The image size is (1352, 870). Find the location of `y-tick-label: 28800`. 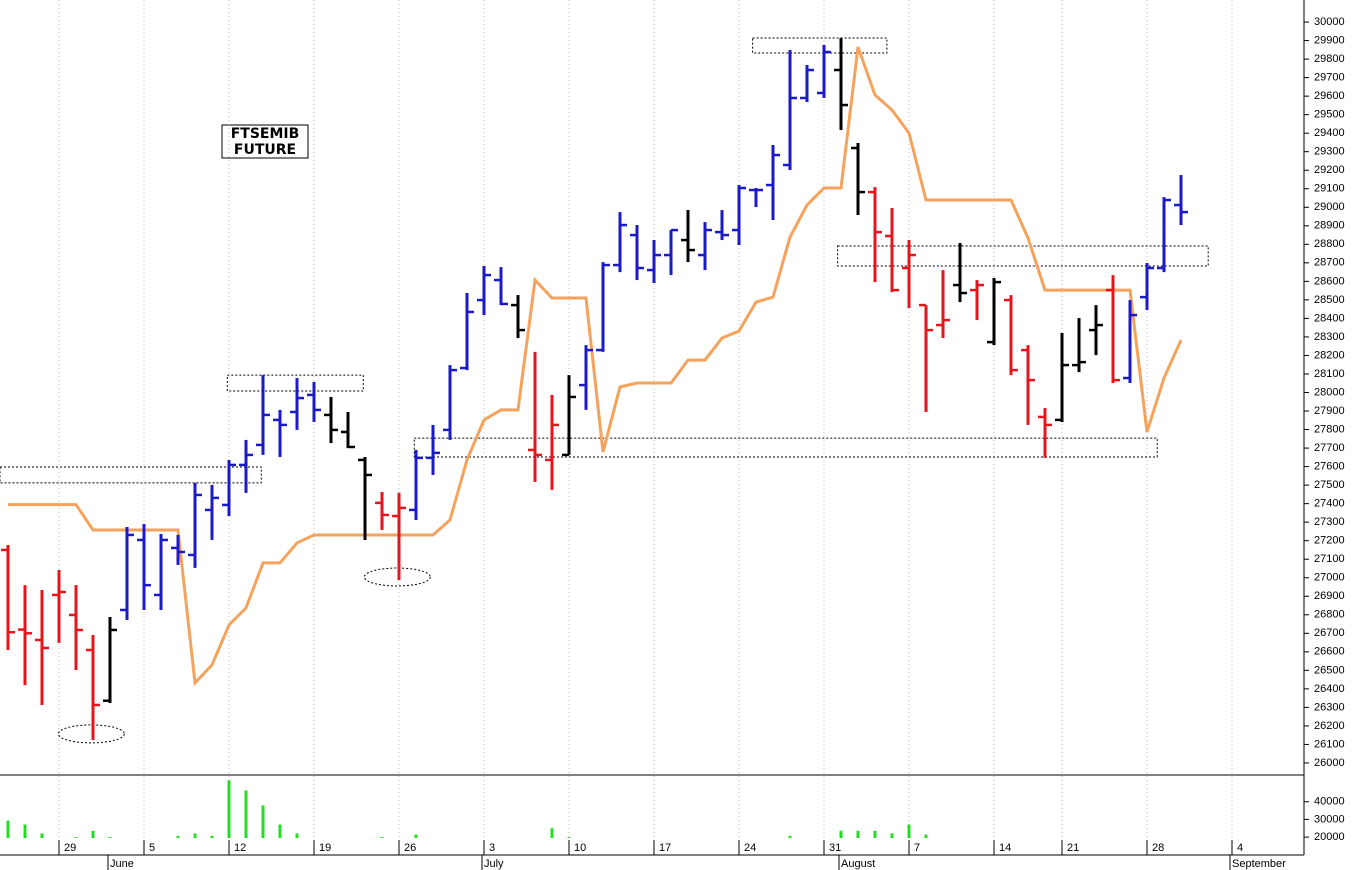

y-tick-label: 28800 is located at coordinates (1329, 244).